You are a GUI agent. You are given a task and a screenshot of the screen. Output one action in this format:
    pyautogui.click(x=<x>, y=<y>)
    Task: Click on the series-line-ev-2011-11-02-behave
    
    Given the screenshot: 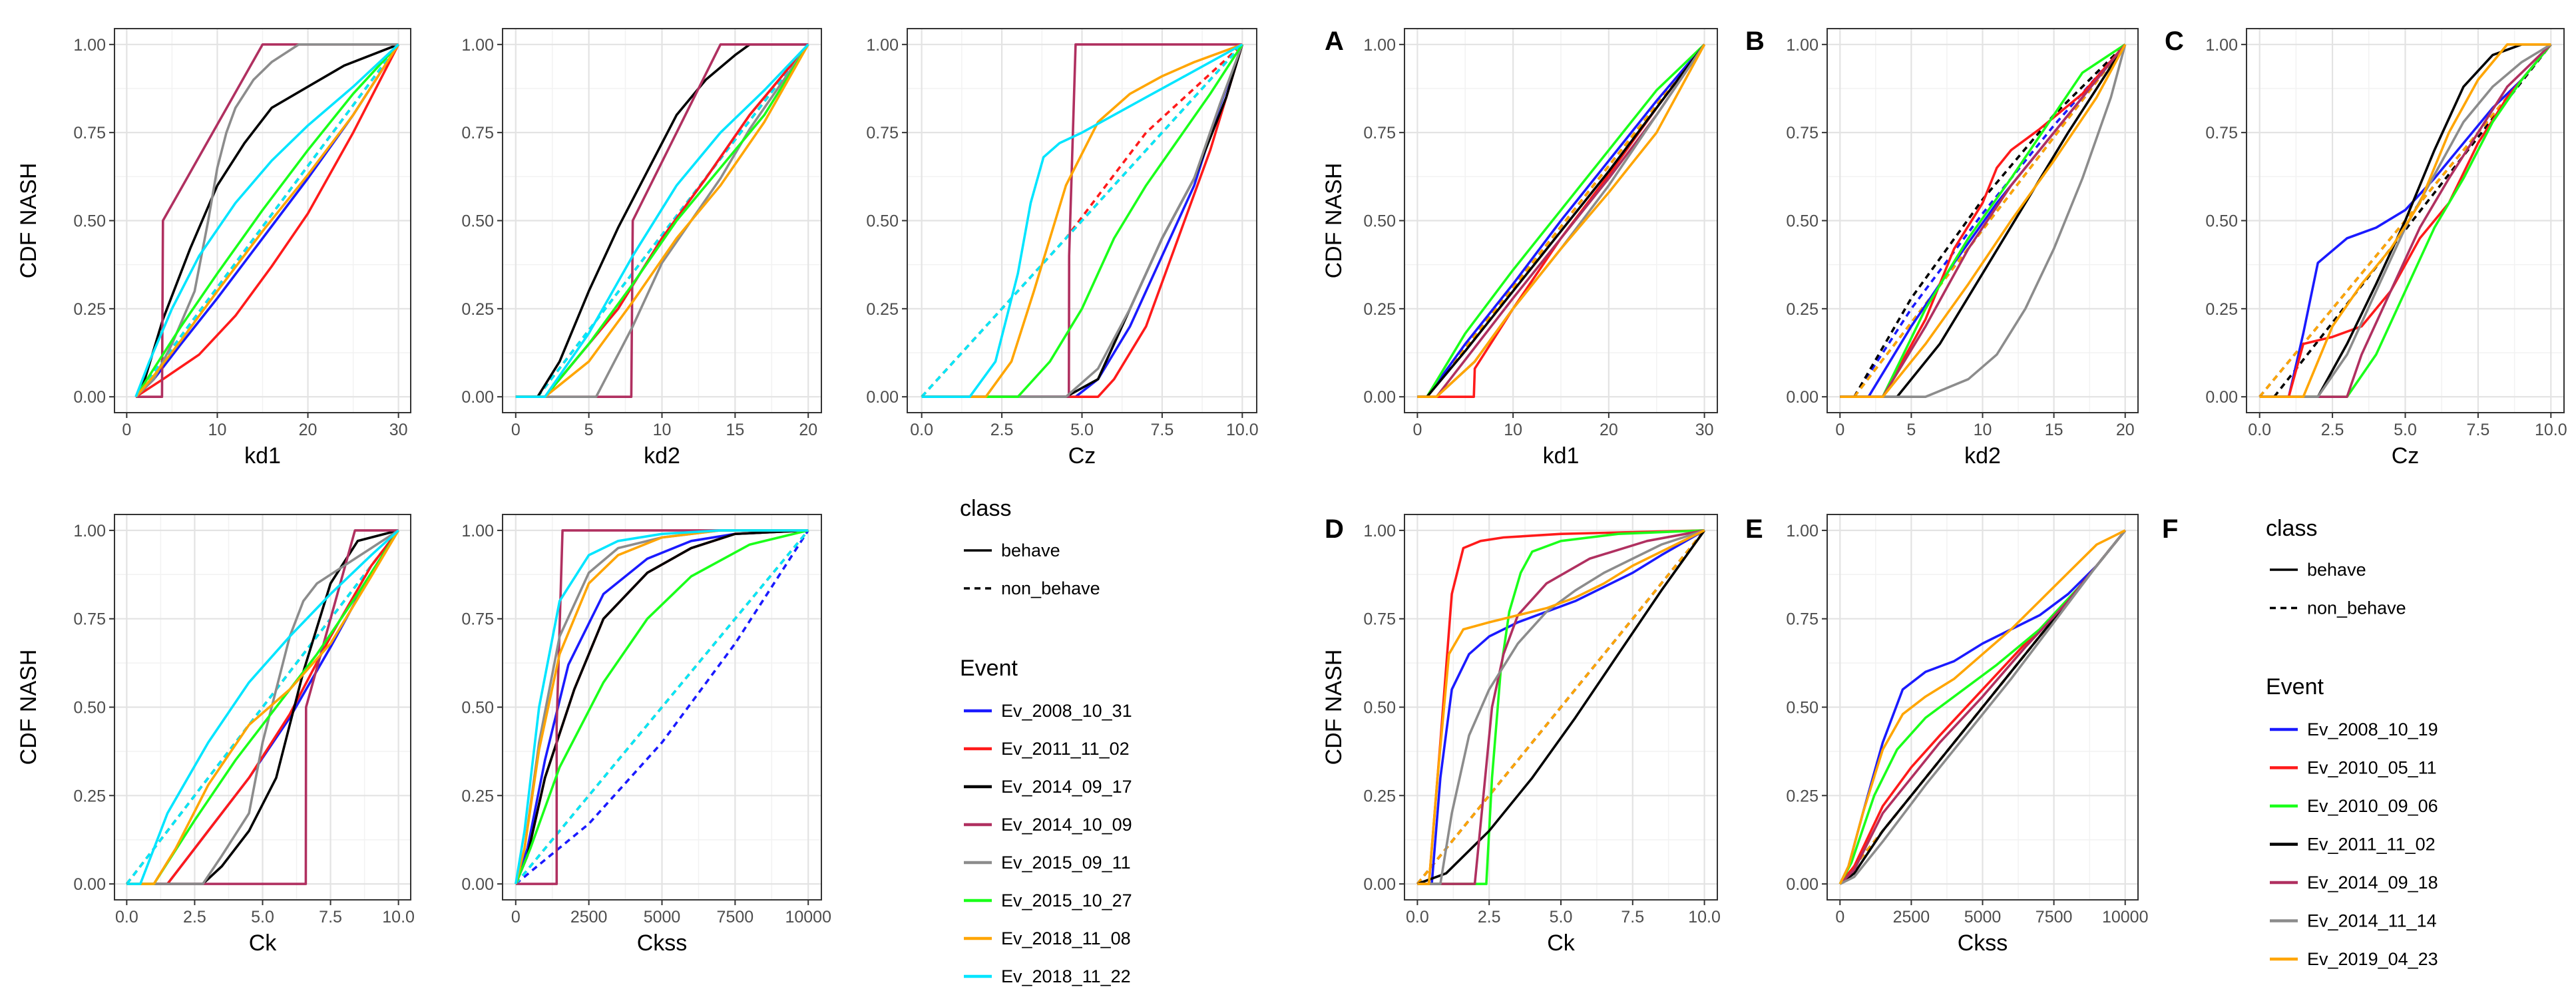 What is the action you would take?
    pyautogui.click(x=267, y=221)
    